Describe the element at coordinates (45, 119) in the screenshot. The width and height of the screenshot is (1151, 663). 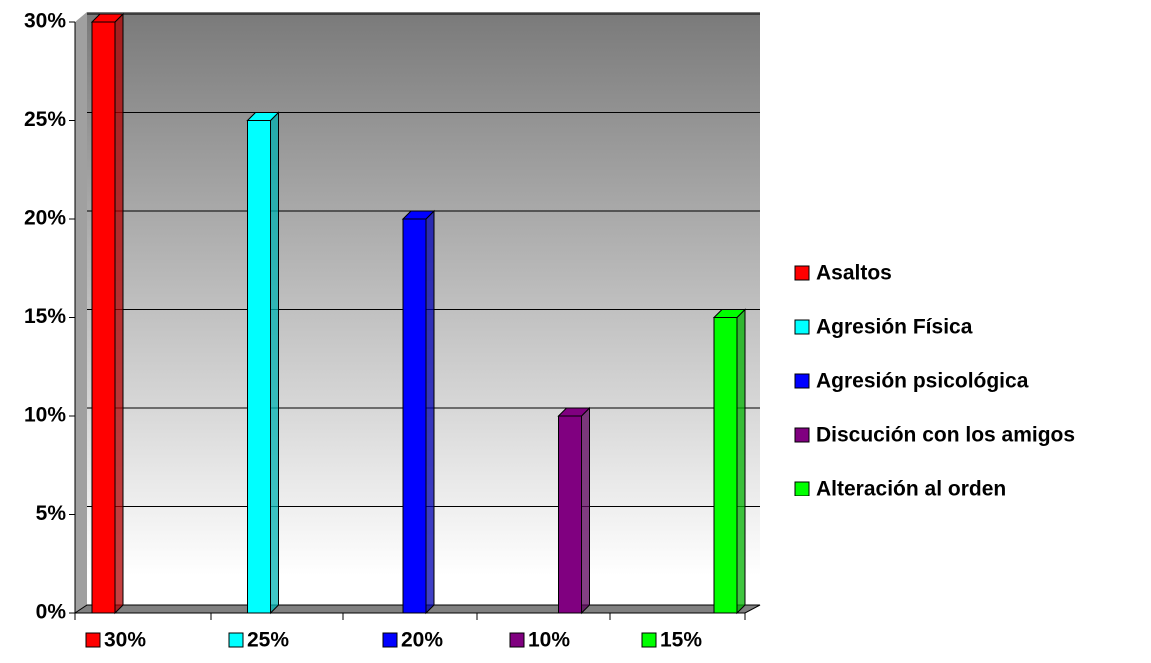
I see `y-tick-label: 25%` at that location.